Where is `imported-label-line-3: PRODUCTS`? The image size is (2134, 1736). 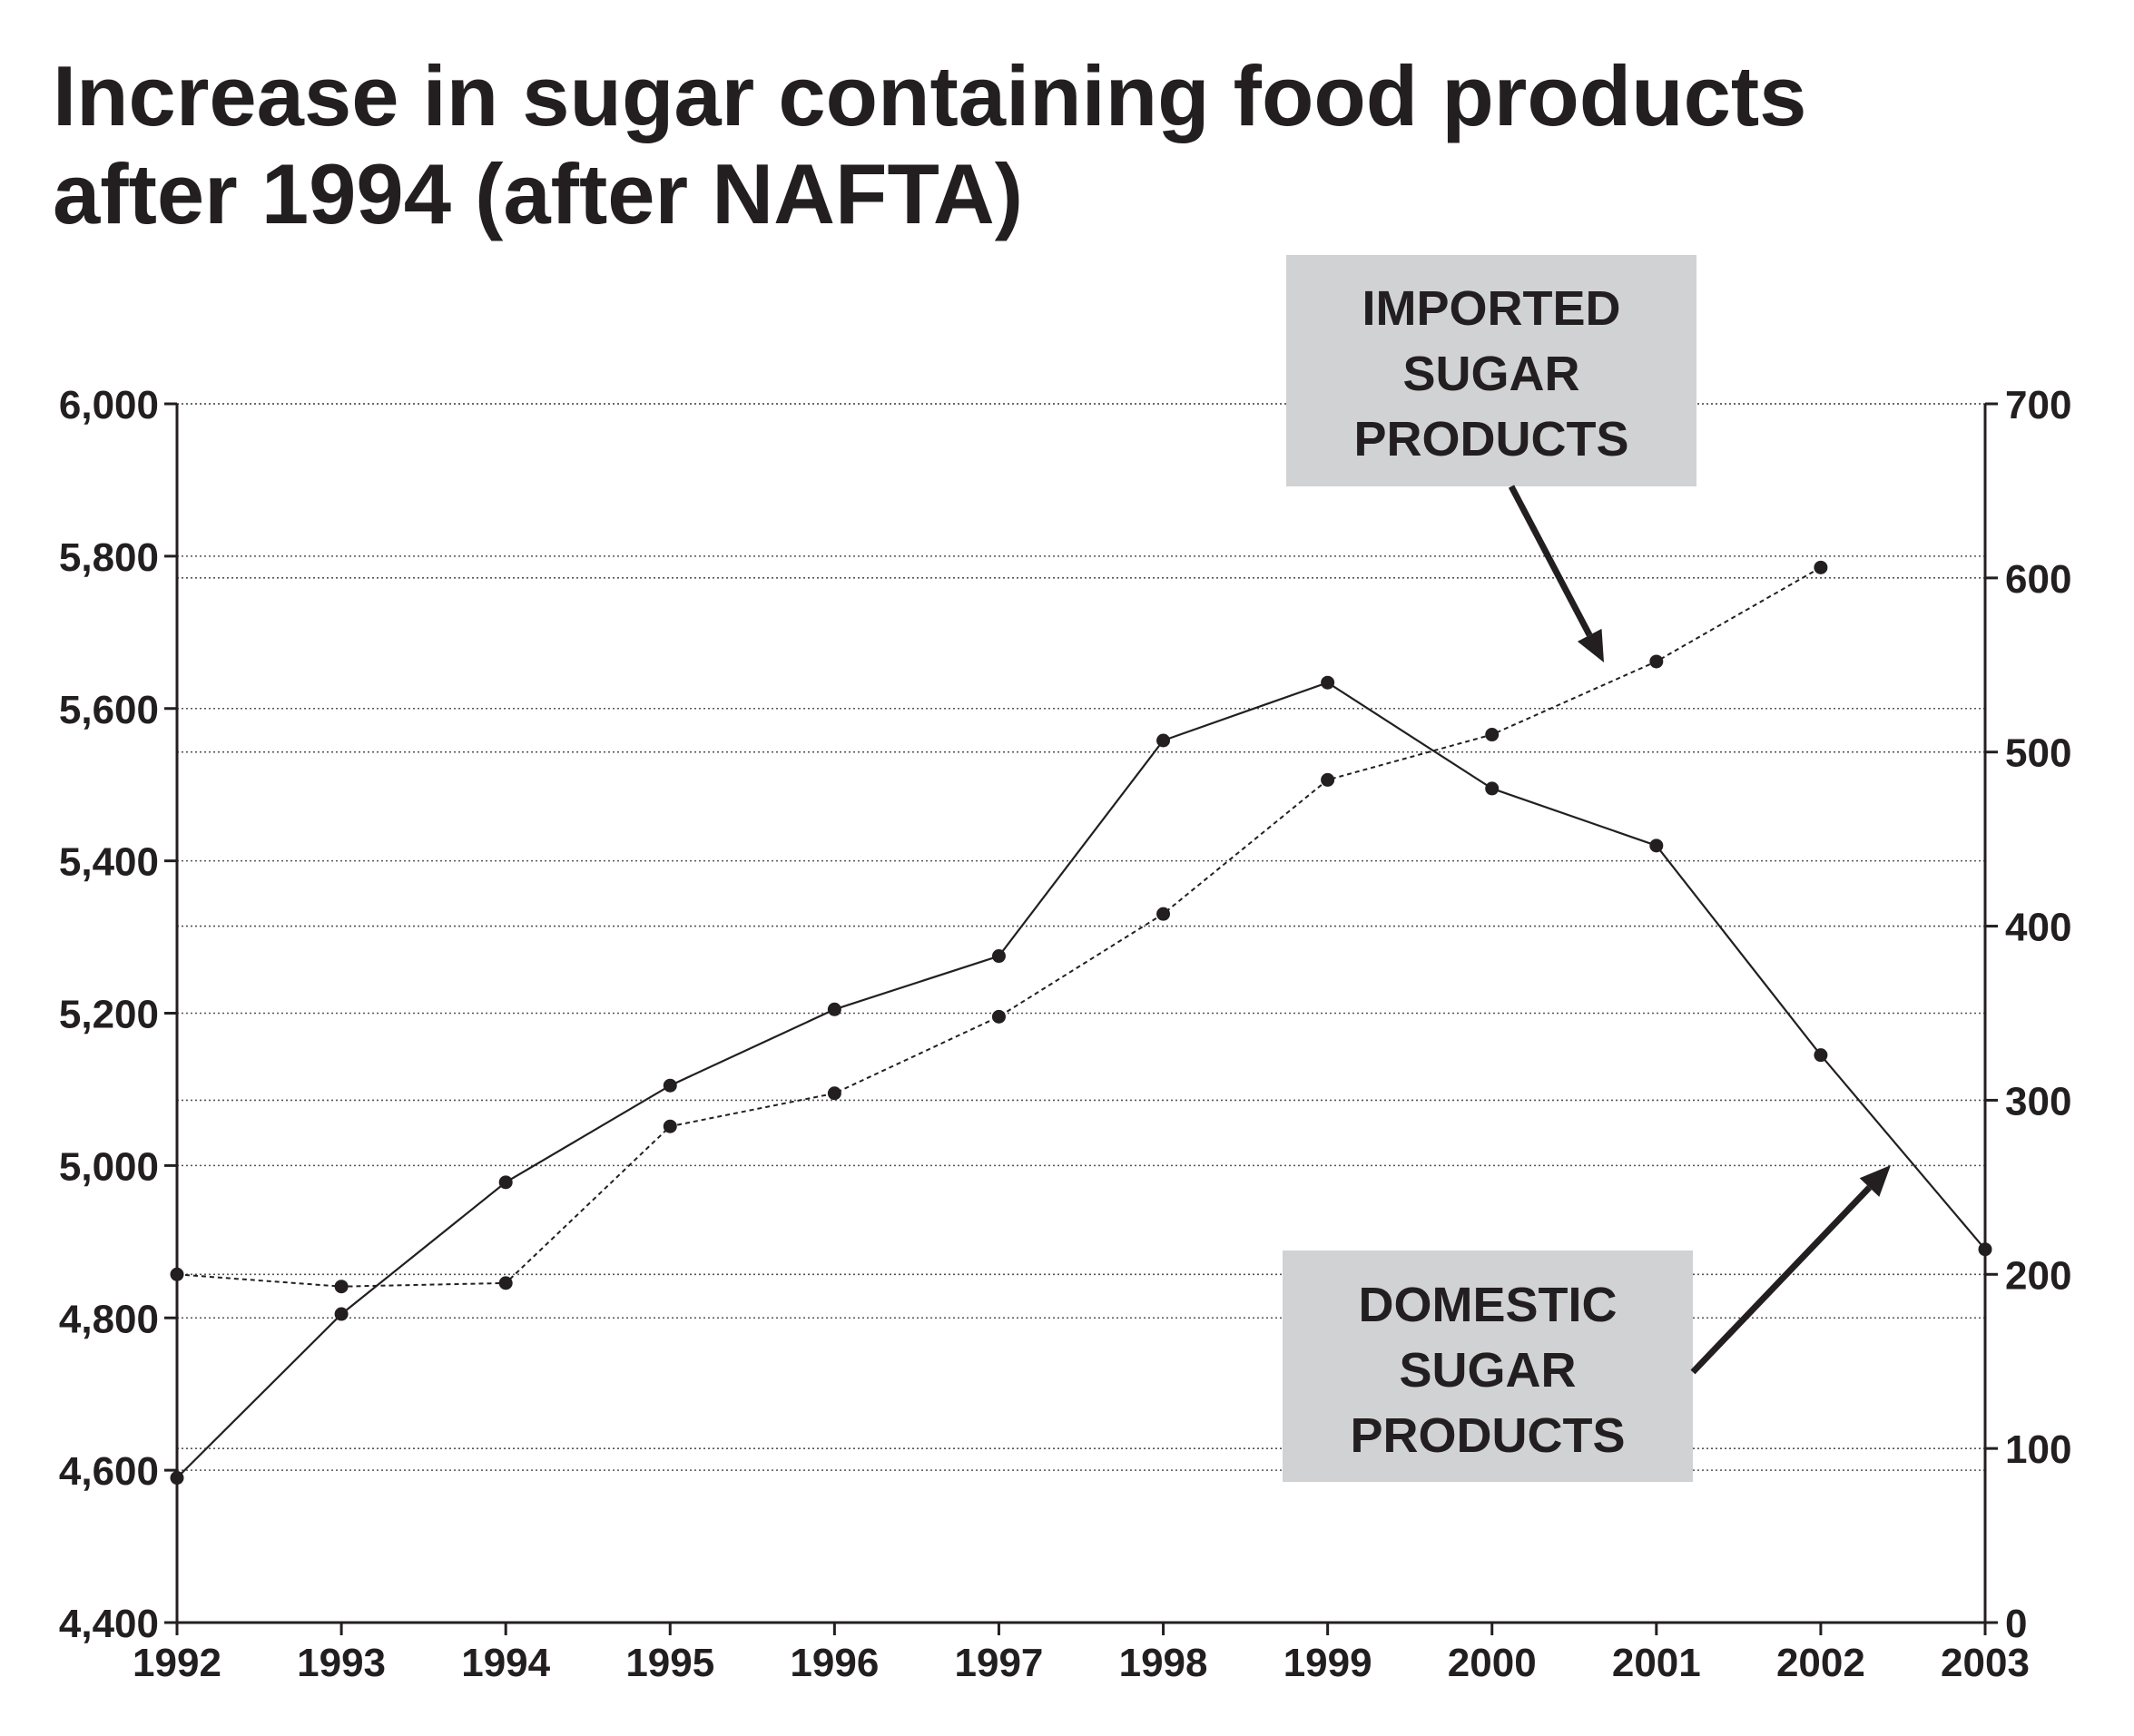 imported-label-line-3: PRODUCTS is located at coordinates (1491, 439).